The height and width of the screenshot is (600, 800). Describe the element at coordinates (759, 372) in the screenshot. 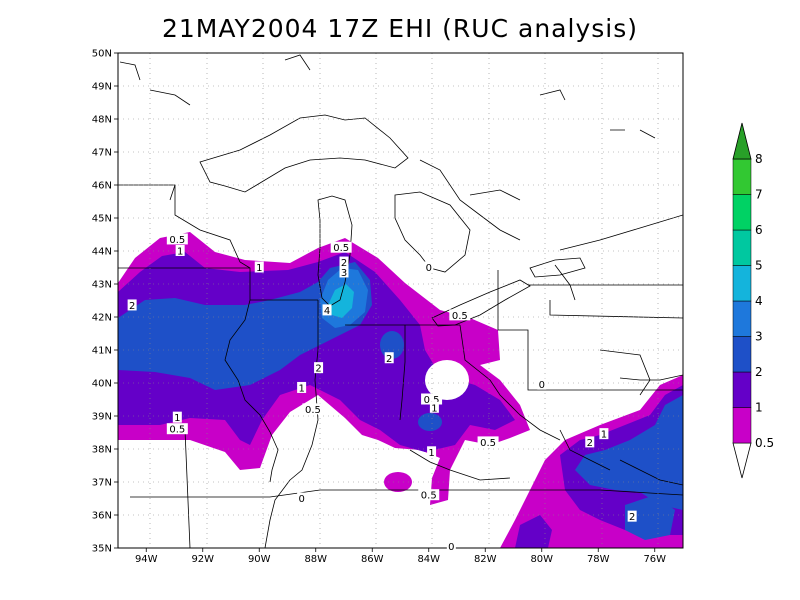

I see `colorbar-label: 2` at that location.